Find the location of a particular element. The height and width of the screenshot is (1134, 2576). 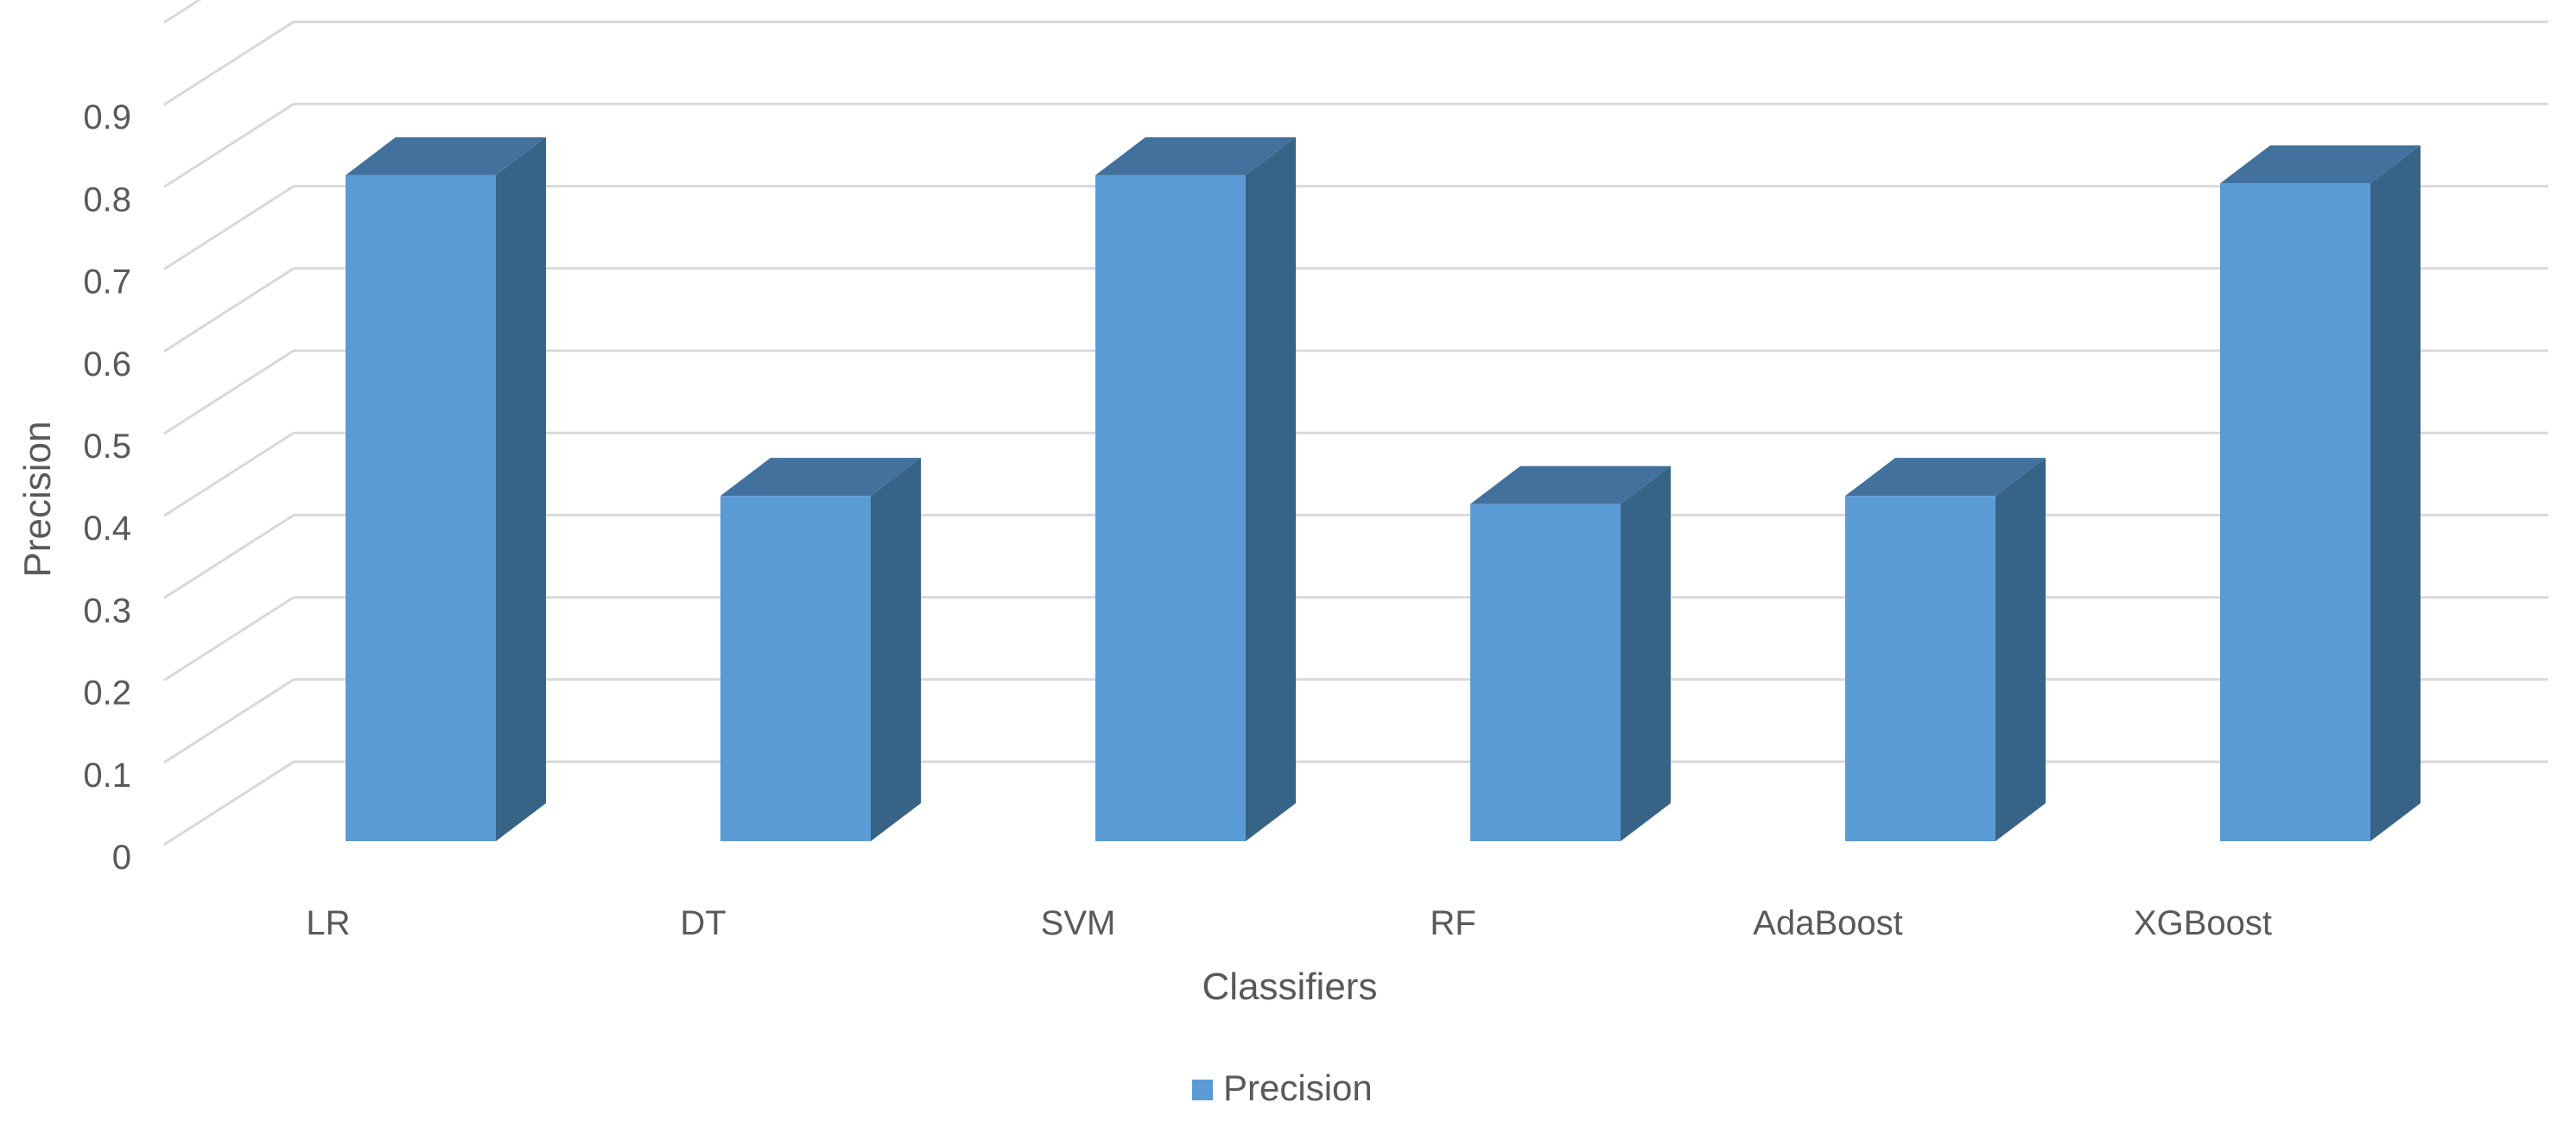

bar-svm is located at coordinates (1195, 488).